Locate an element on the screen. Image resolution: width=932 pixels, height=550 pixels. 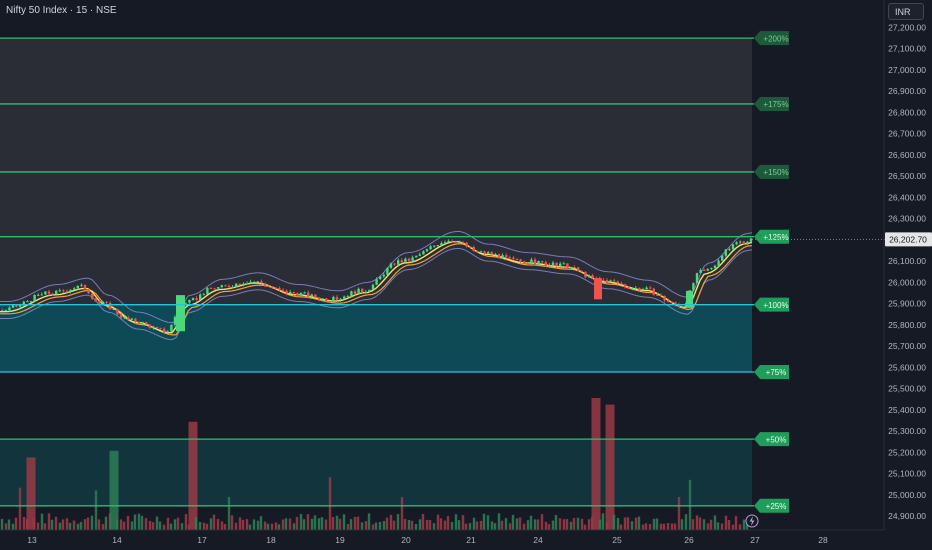
level-tag-shape is located at coordinates (771, 171).